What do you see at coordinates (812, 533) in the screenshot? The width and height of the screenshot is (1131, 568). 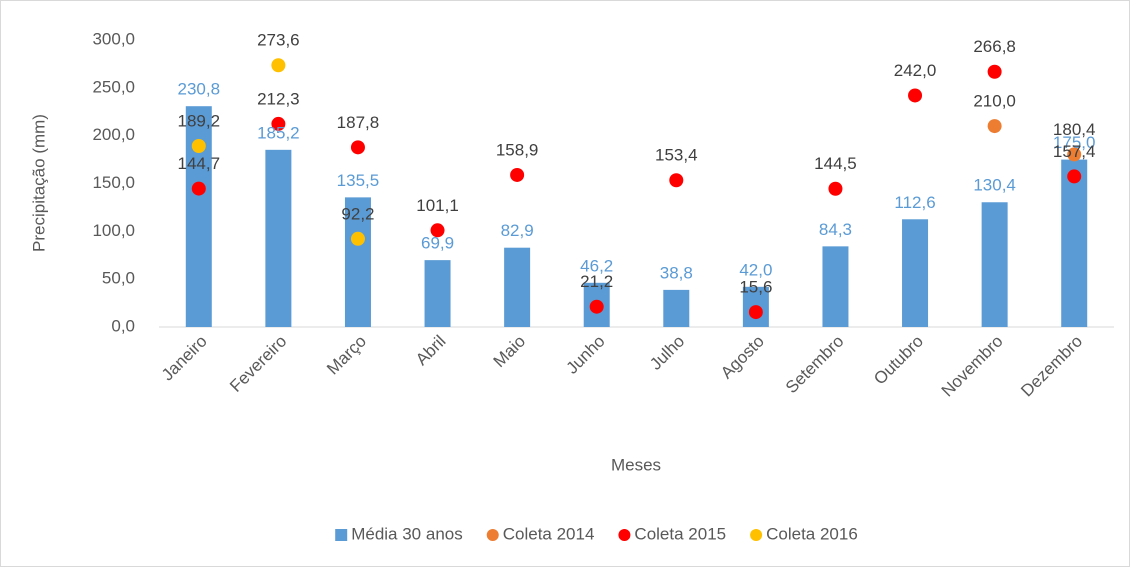 I see `legend-label: Coleta 2016` at bounding box center [812, 533].